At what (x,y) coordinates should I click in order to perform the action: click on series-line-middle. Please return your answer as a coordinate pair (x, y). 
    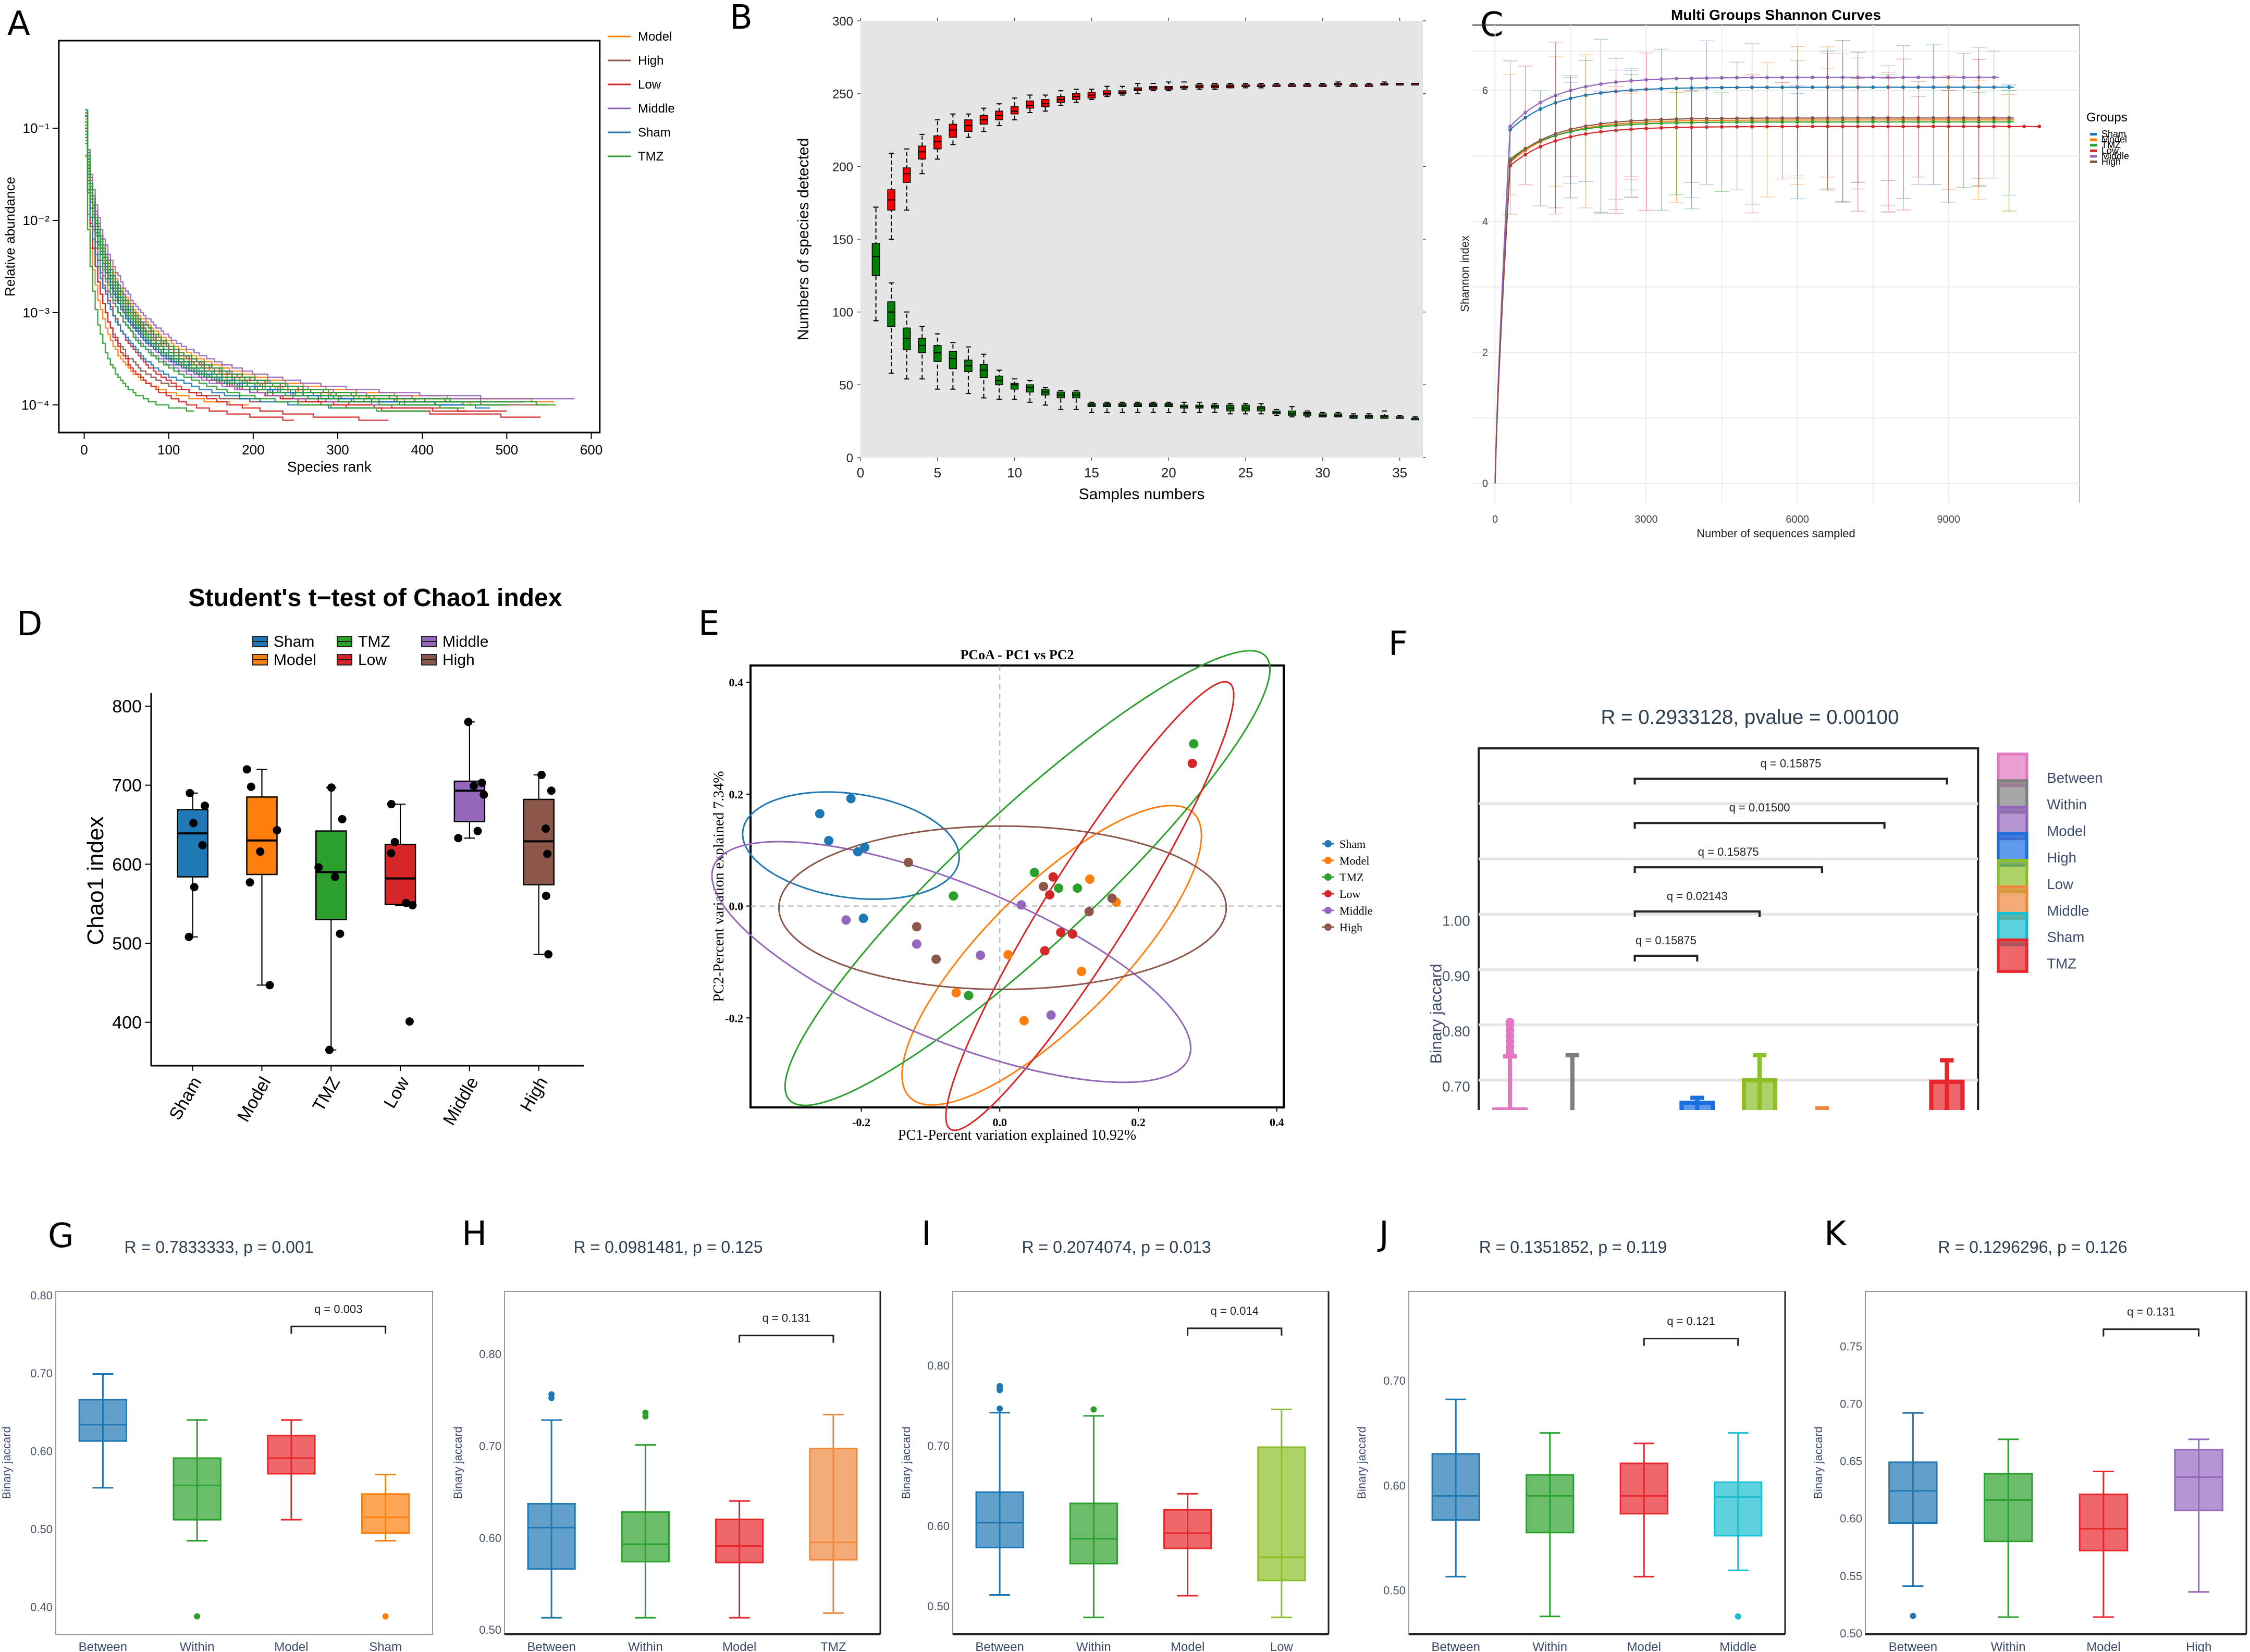
    Looking at the image, I should click on (330, 254).